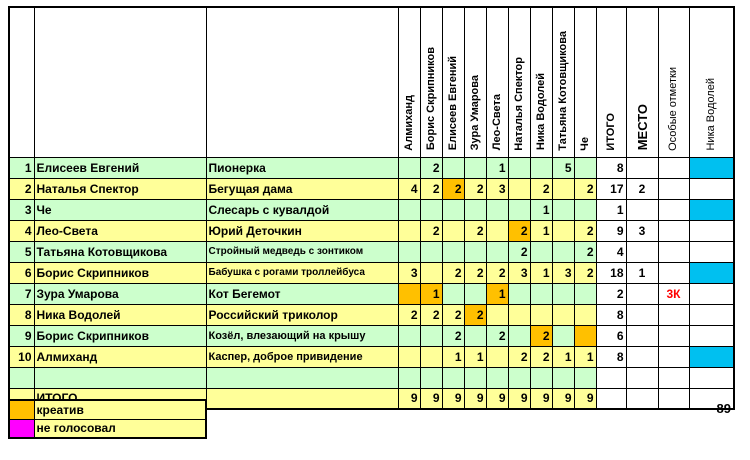  I want to click on row-number: 7, so click(21, 293).